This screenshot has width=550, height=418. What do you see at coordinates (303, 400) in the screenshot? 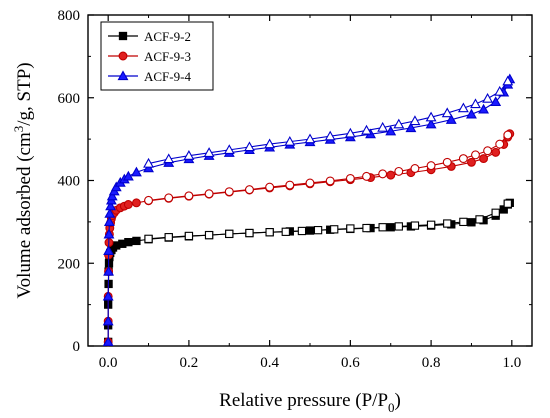
I see `x-axis-title-main: Relative pressure (P/P` at bounding box center [303, 400].